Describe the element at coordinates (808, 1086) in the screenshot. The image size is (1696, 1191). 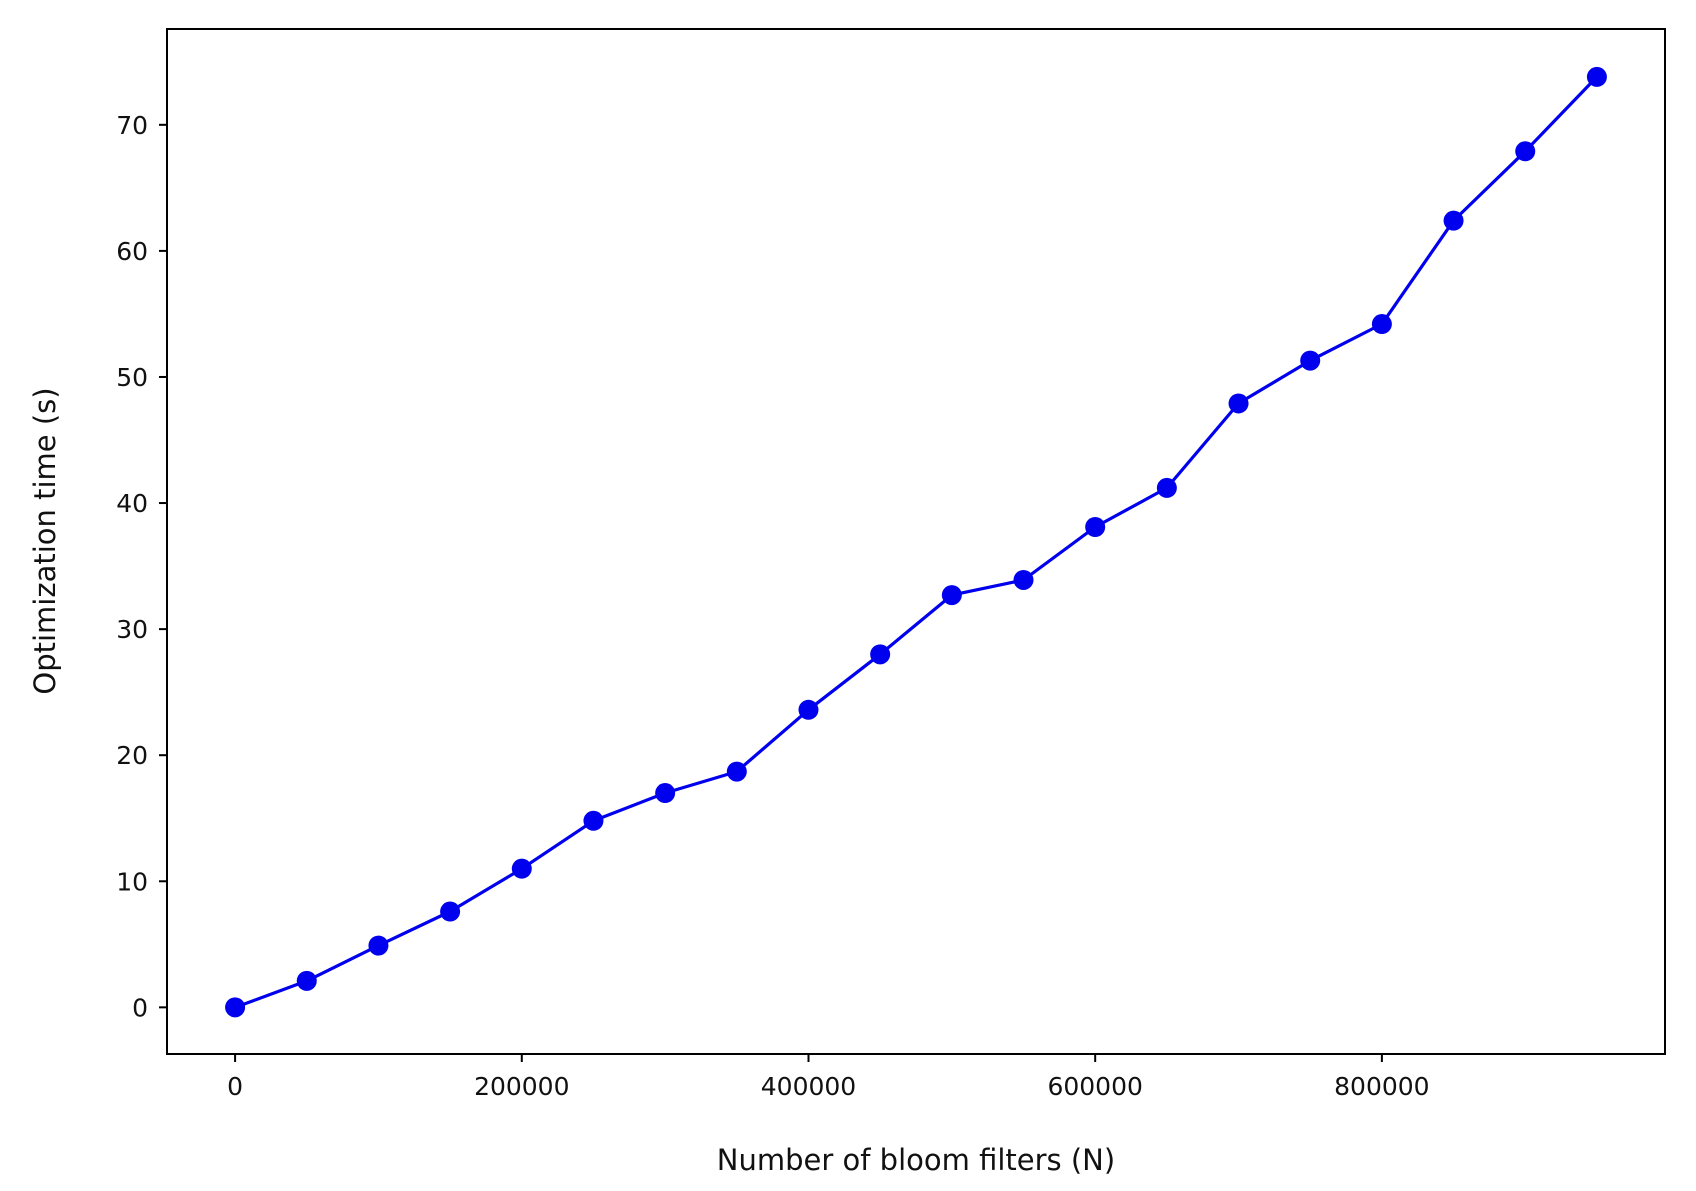
I see `x-tick-label: 400000` at that location.